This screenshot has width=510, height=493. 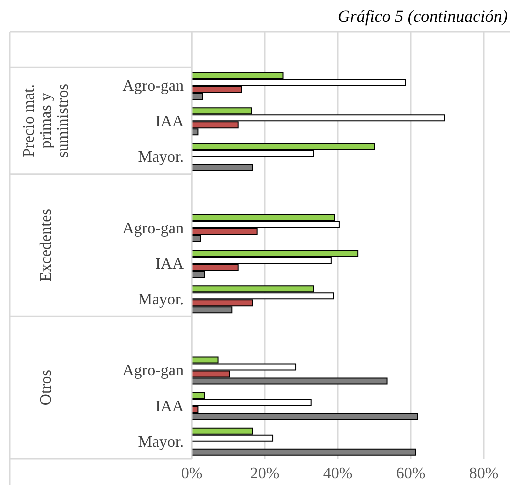 What do you see at coordinates (411, 473) in the screenshot?
I see `x-tick-label: 60%` at bounding box center [411, 473].